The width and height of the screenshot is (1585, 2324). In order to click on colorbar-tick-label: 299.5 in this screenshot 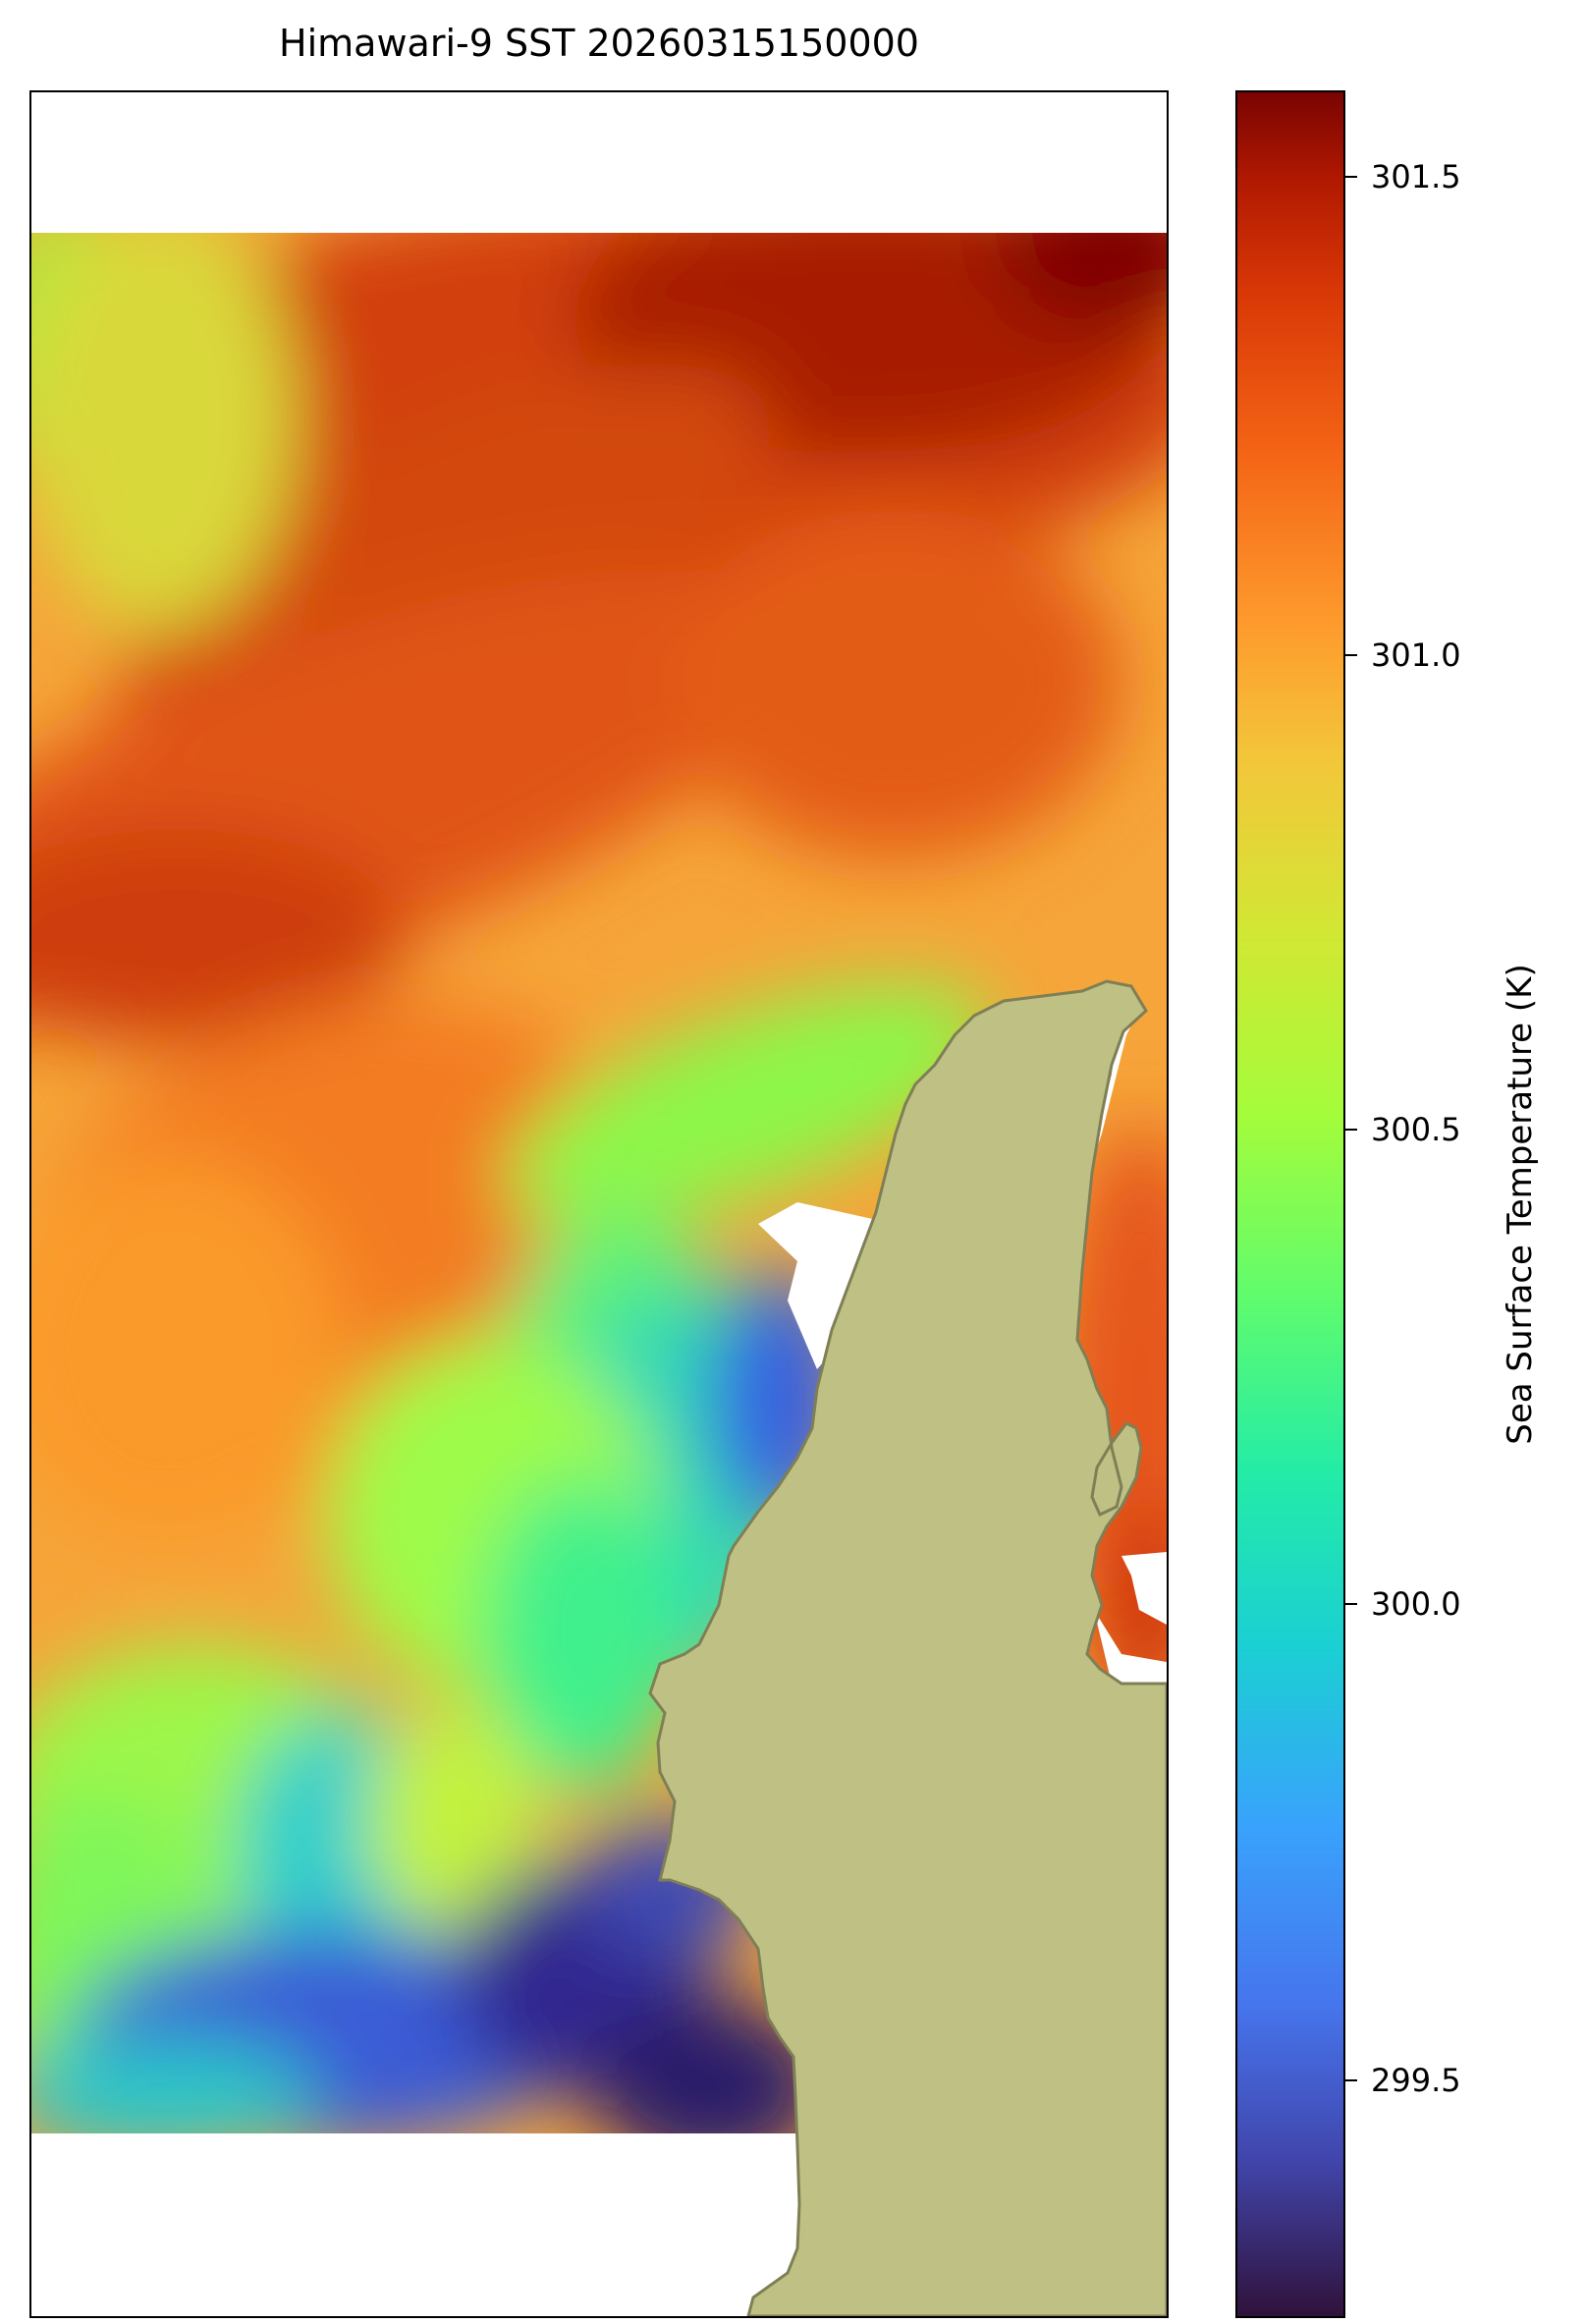, I will do `click(1416, 2080)`.